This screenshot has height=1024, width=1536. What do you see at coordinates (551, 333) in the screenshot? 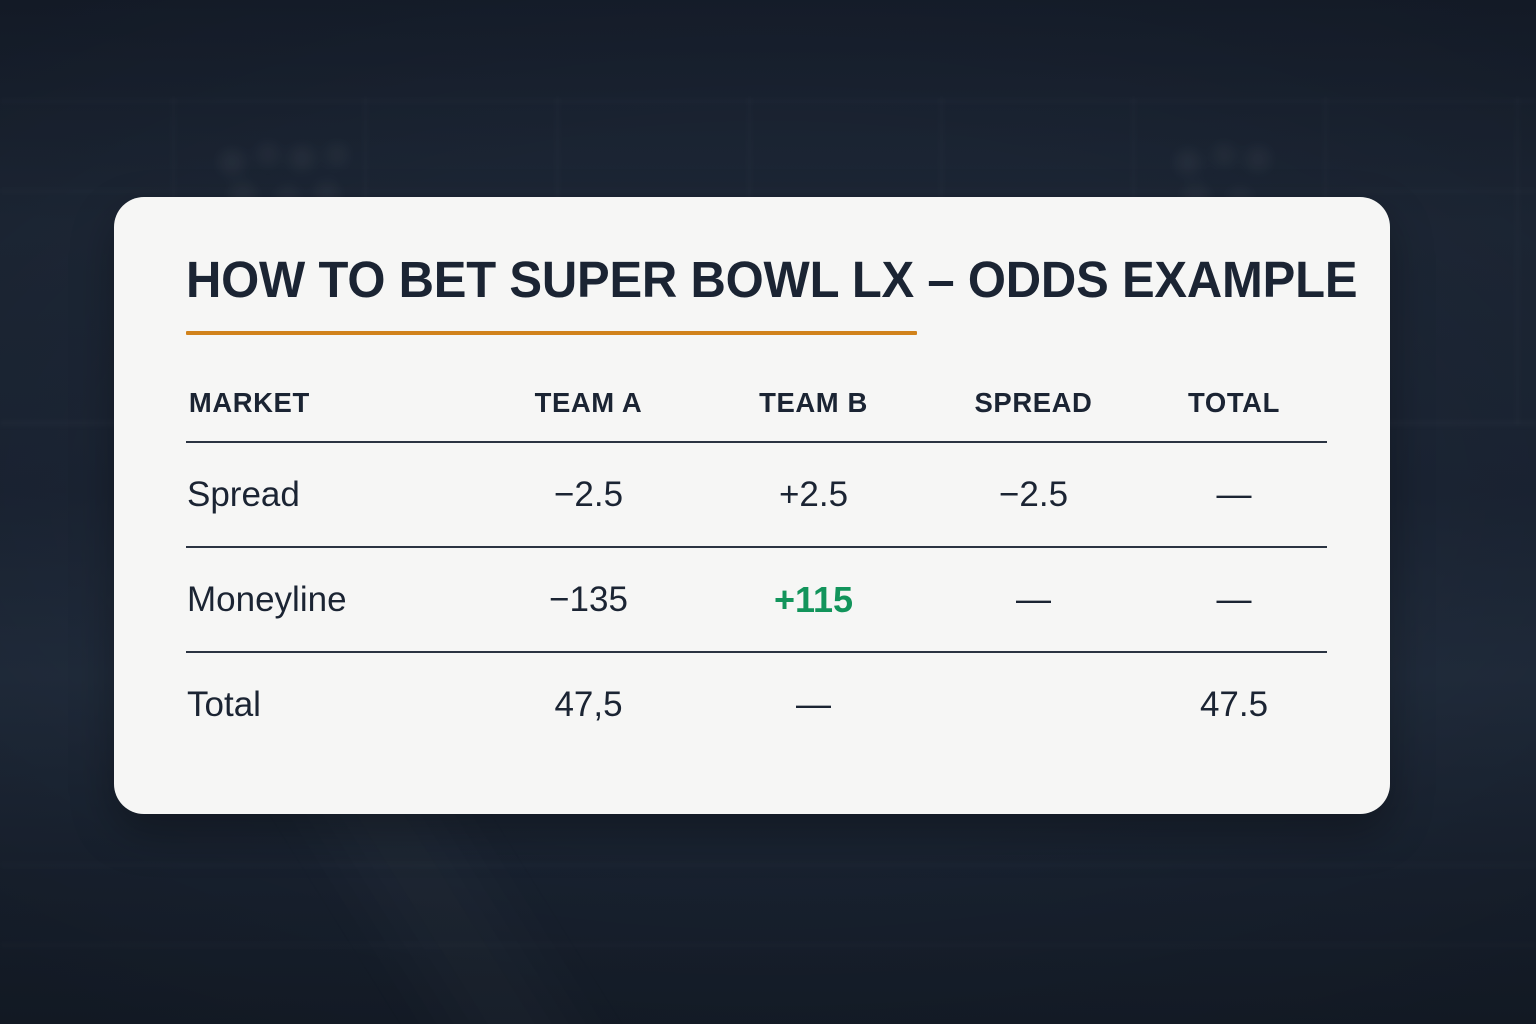
I see `title-underline-rule` at bounding box center [551, 333].